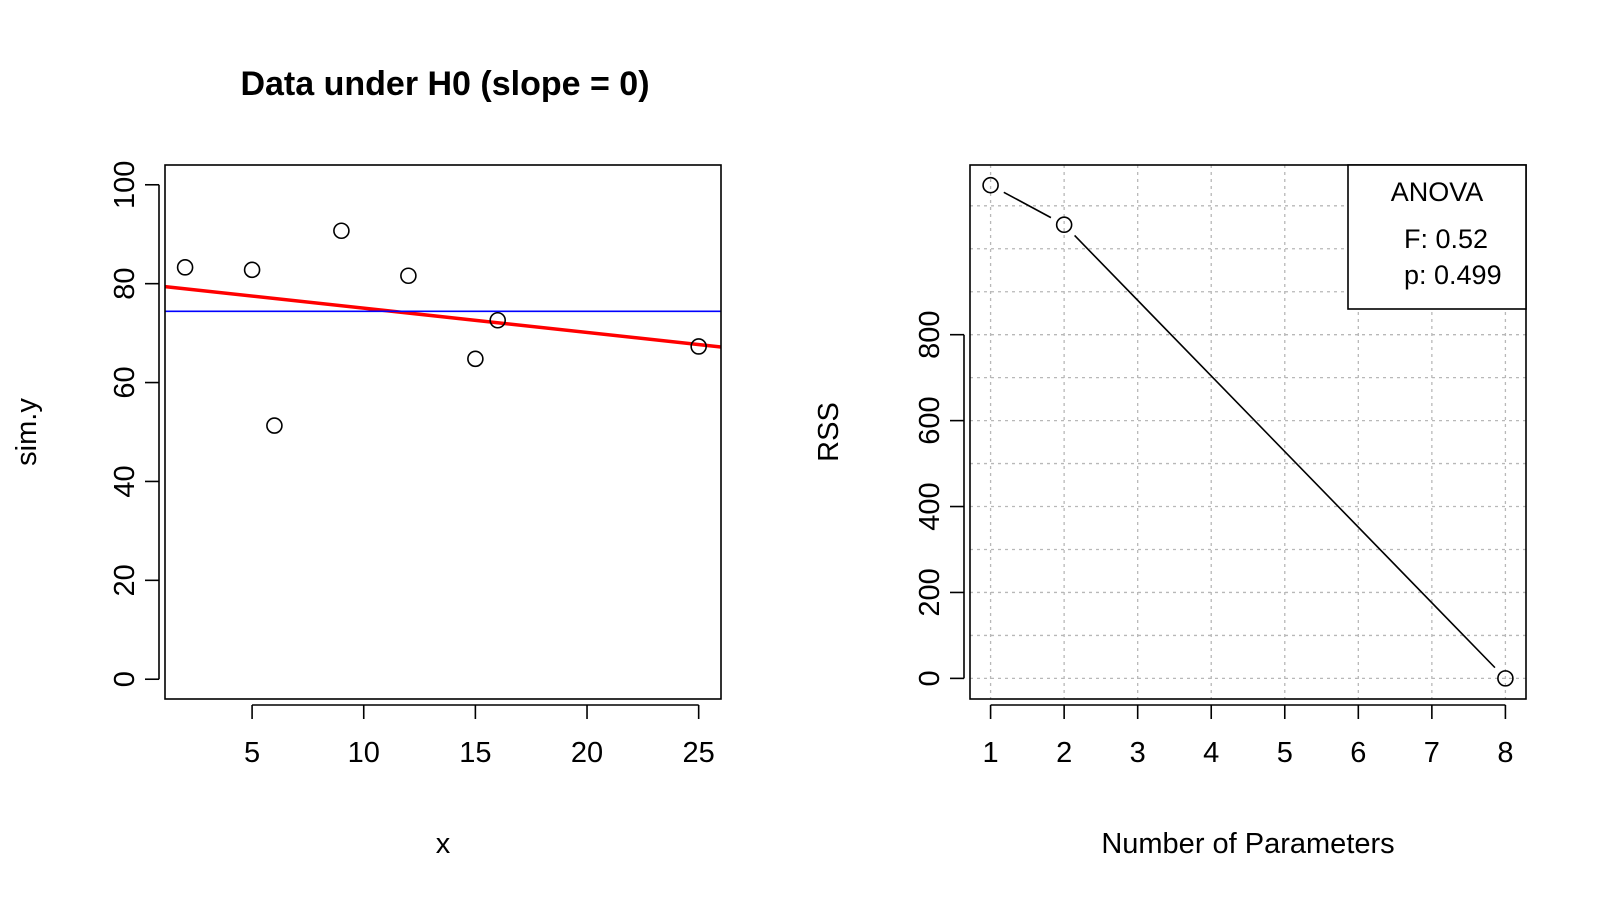 This screenshot has height=900, width=1600. What do you see at coordinates (699, 753) in the screenshot?
I see `x-tick-label: 25` at bounding box center [699, 753].